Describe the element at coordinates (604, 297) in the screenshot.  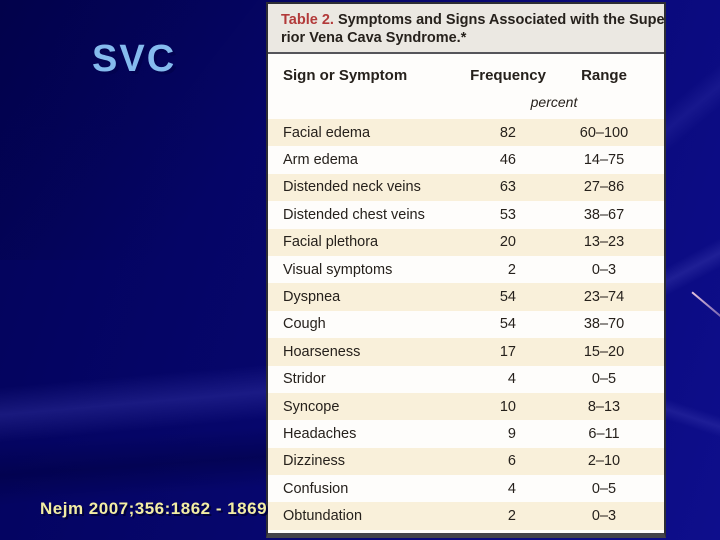
I see `cell-range: 23–74` at that location.